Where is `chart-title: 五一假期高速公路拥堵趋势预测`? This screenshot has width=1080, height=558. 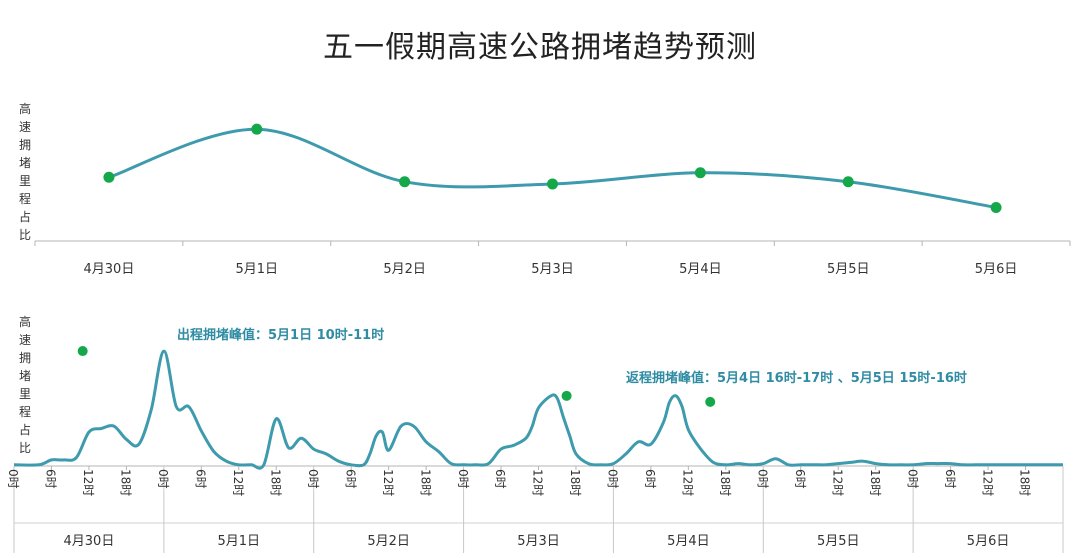
chart-title: 五一假期高速公路拥堵趋势预测 is located at coordinates (540, 47).